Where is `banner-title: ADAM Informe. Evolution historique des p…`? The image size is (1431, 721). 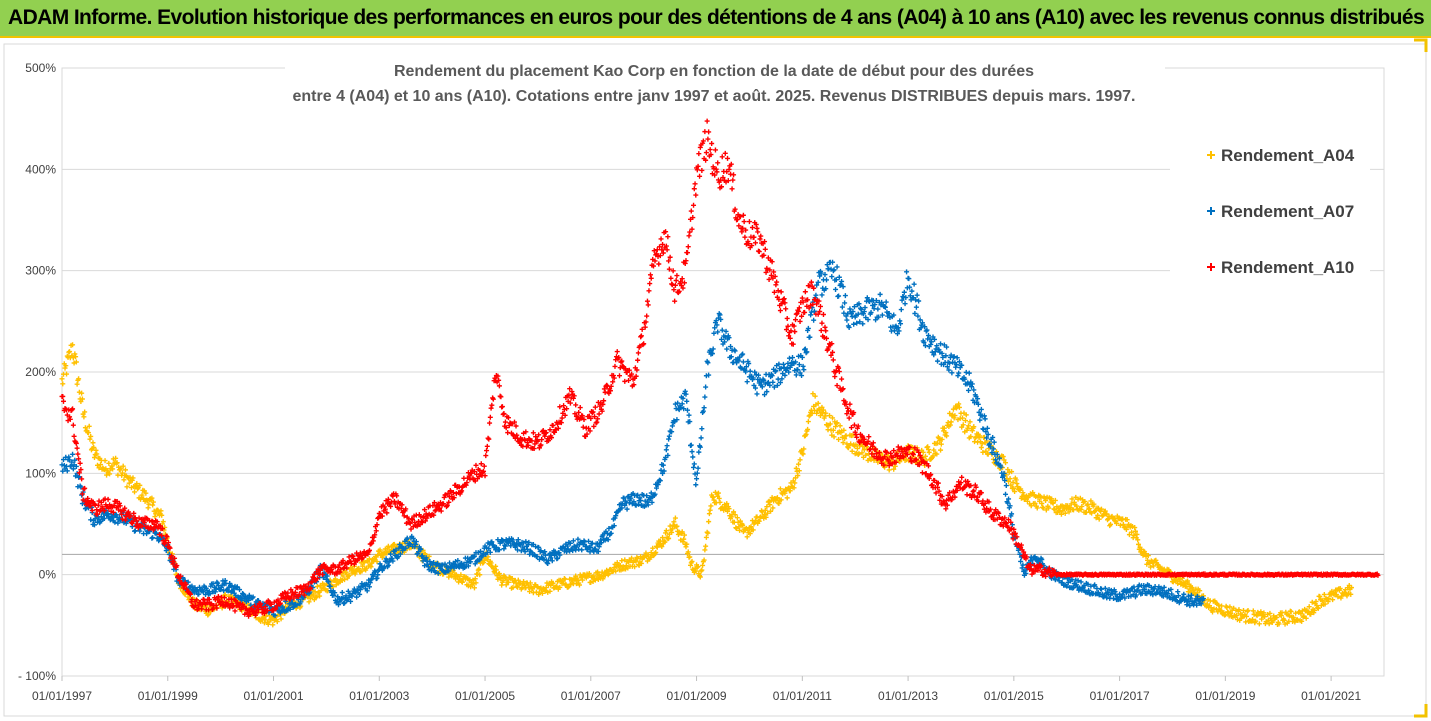 banner-title: ADAM Informe. Evolution historique des p… is located at coordinates (716, 17).